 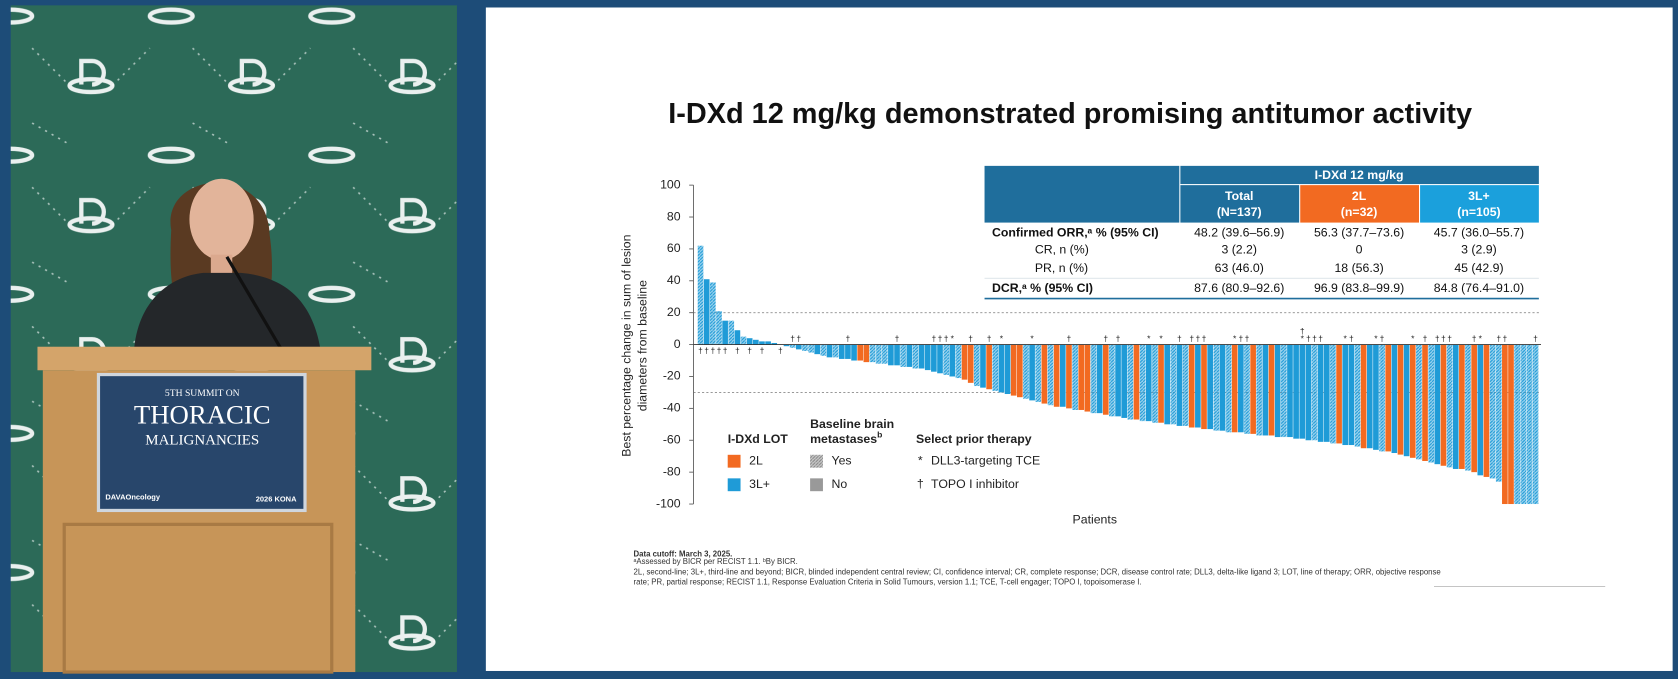 I want to click on table-header-cell, so click(x=1082, y=194).